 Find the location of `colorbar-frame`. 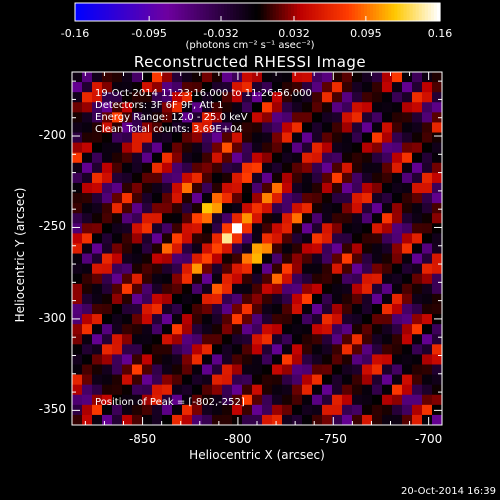

colorbar-frame is located at coordinates (257, 12).